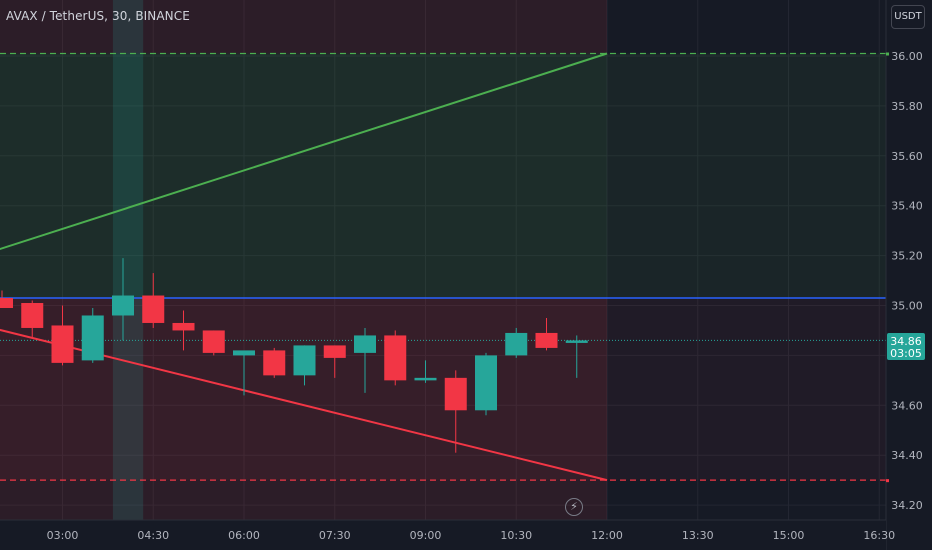 The width and height of the screenshot is (932, 550). I want to click on price-tick-label: 35.20, so click(907, 256).